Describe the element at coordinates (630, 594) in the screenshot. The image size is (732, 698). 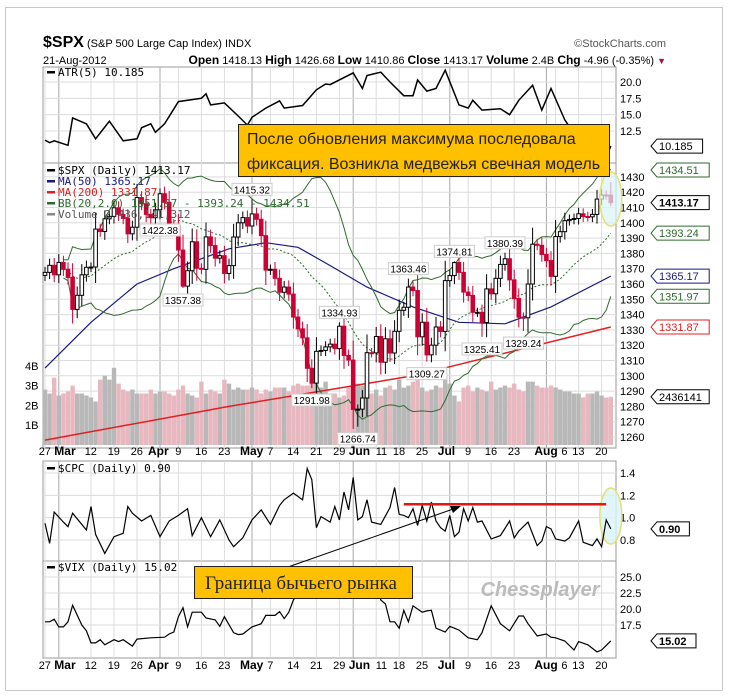
I see `vix-tick-label: 22.5` at that location.